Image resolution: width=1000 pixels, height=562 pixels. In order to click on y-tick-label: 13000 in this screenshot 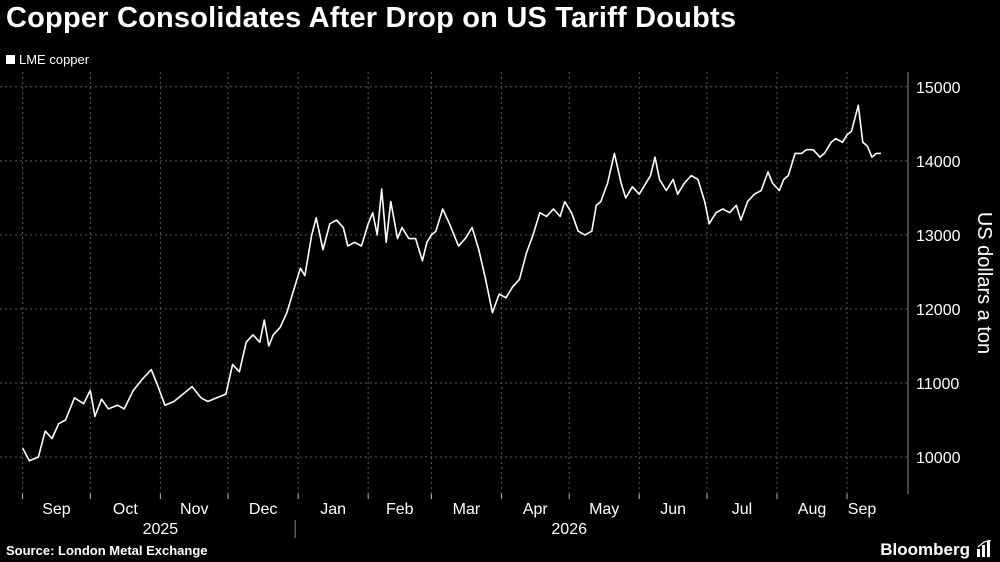, I will do `click(938, 236)`.